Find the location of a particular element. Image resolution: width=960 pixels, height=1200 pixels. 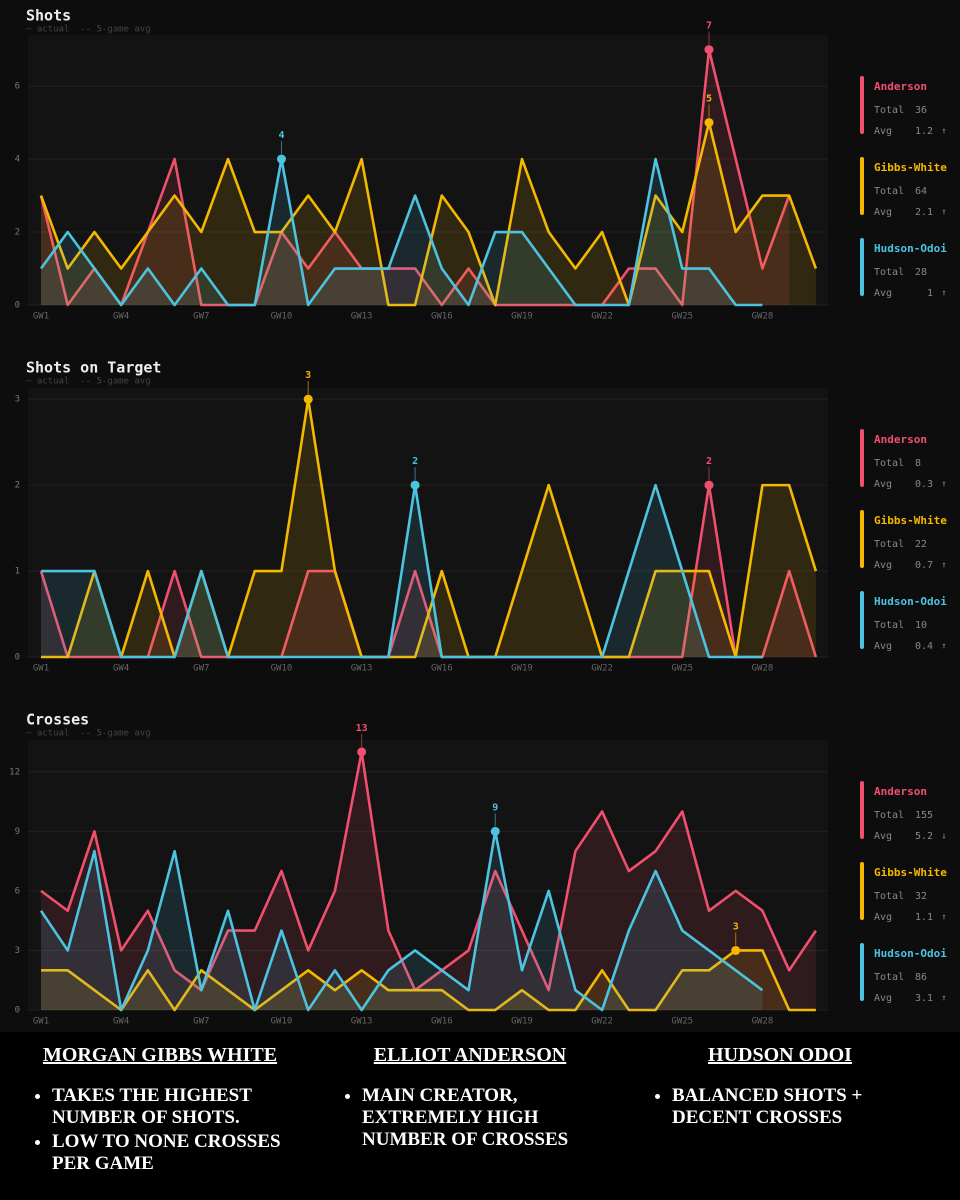

peak-label: 2 is located at coordinates (415, 461).